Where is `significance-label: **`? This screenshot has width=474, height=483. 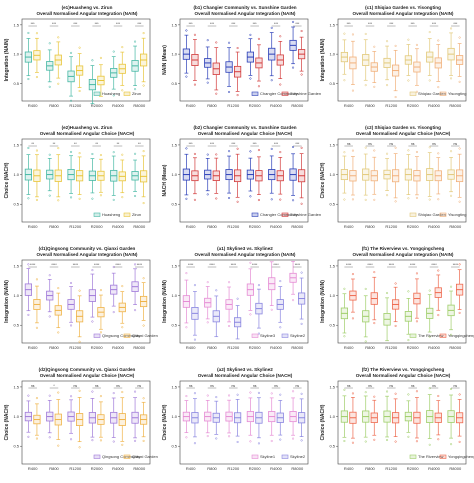
significance-label: ** is located at coordinates (118, 144).